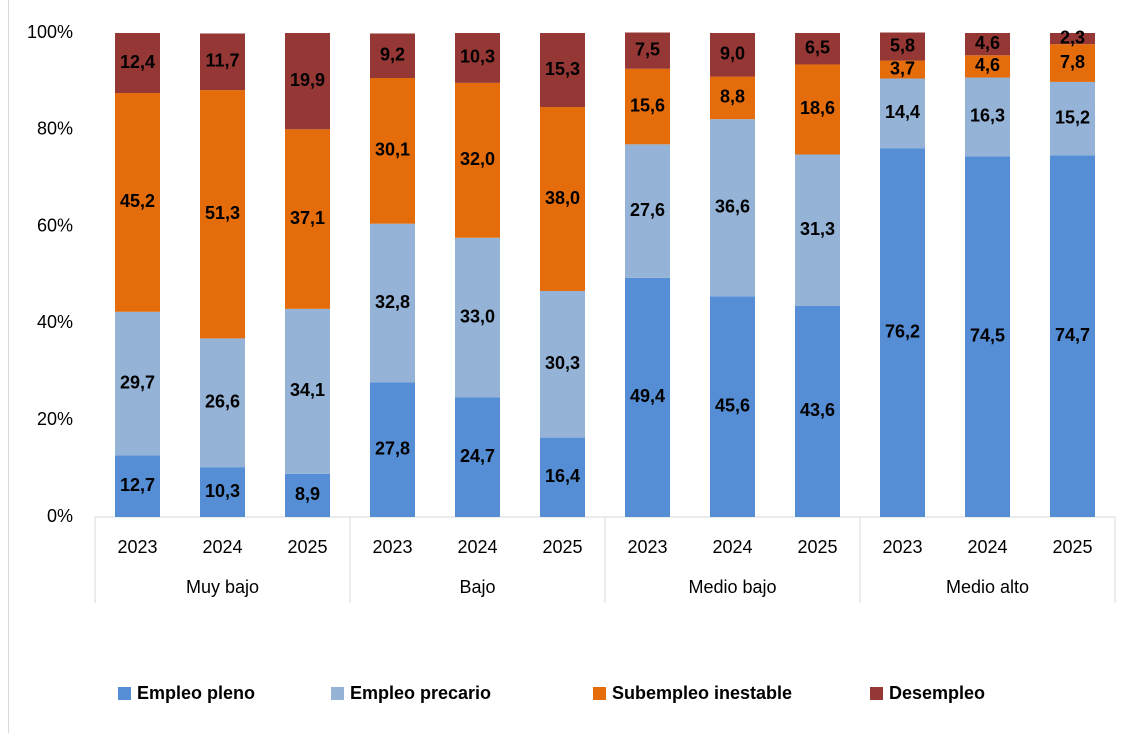  I want to click on data-label: 27,6, so click(647, 210).